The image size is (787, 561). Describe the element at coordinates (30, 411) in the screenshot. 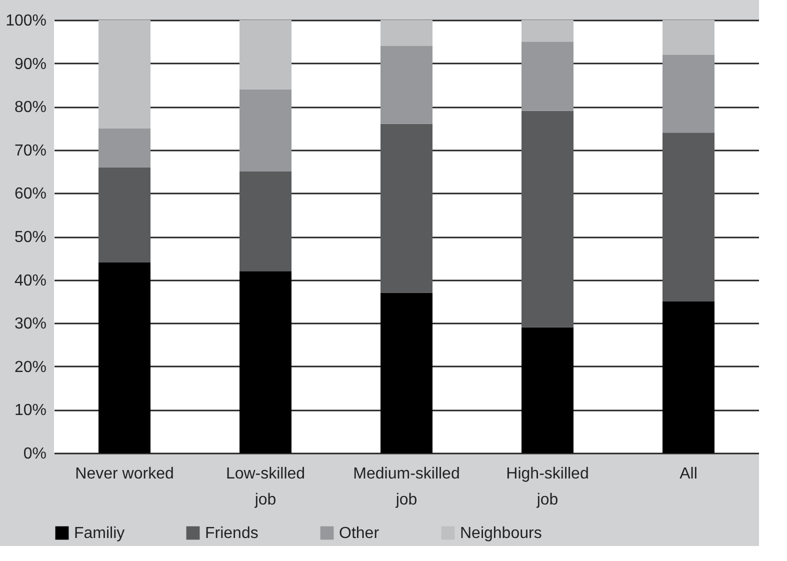

I see `y-tick-label: 10%` at that location.